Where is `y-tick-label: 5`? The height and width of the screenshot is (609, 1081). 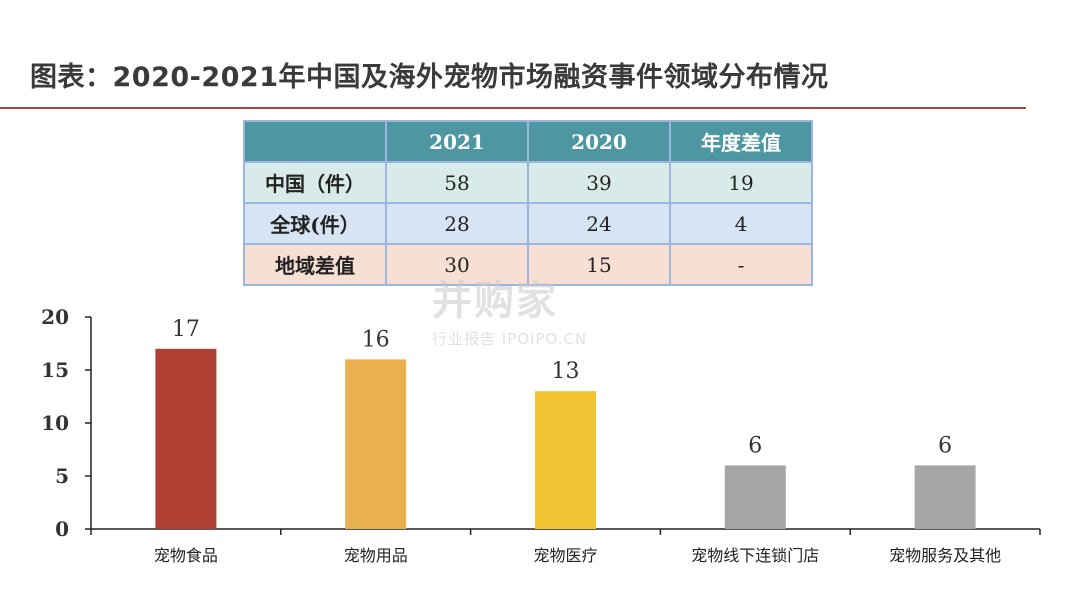 y-tick-label: 5 is located at coordinates (62, 476).